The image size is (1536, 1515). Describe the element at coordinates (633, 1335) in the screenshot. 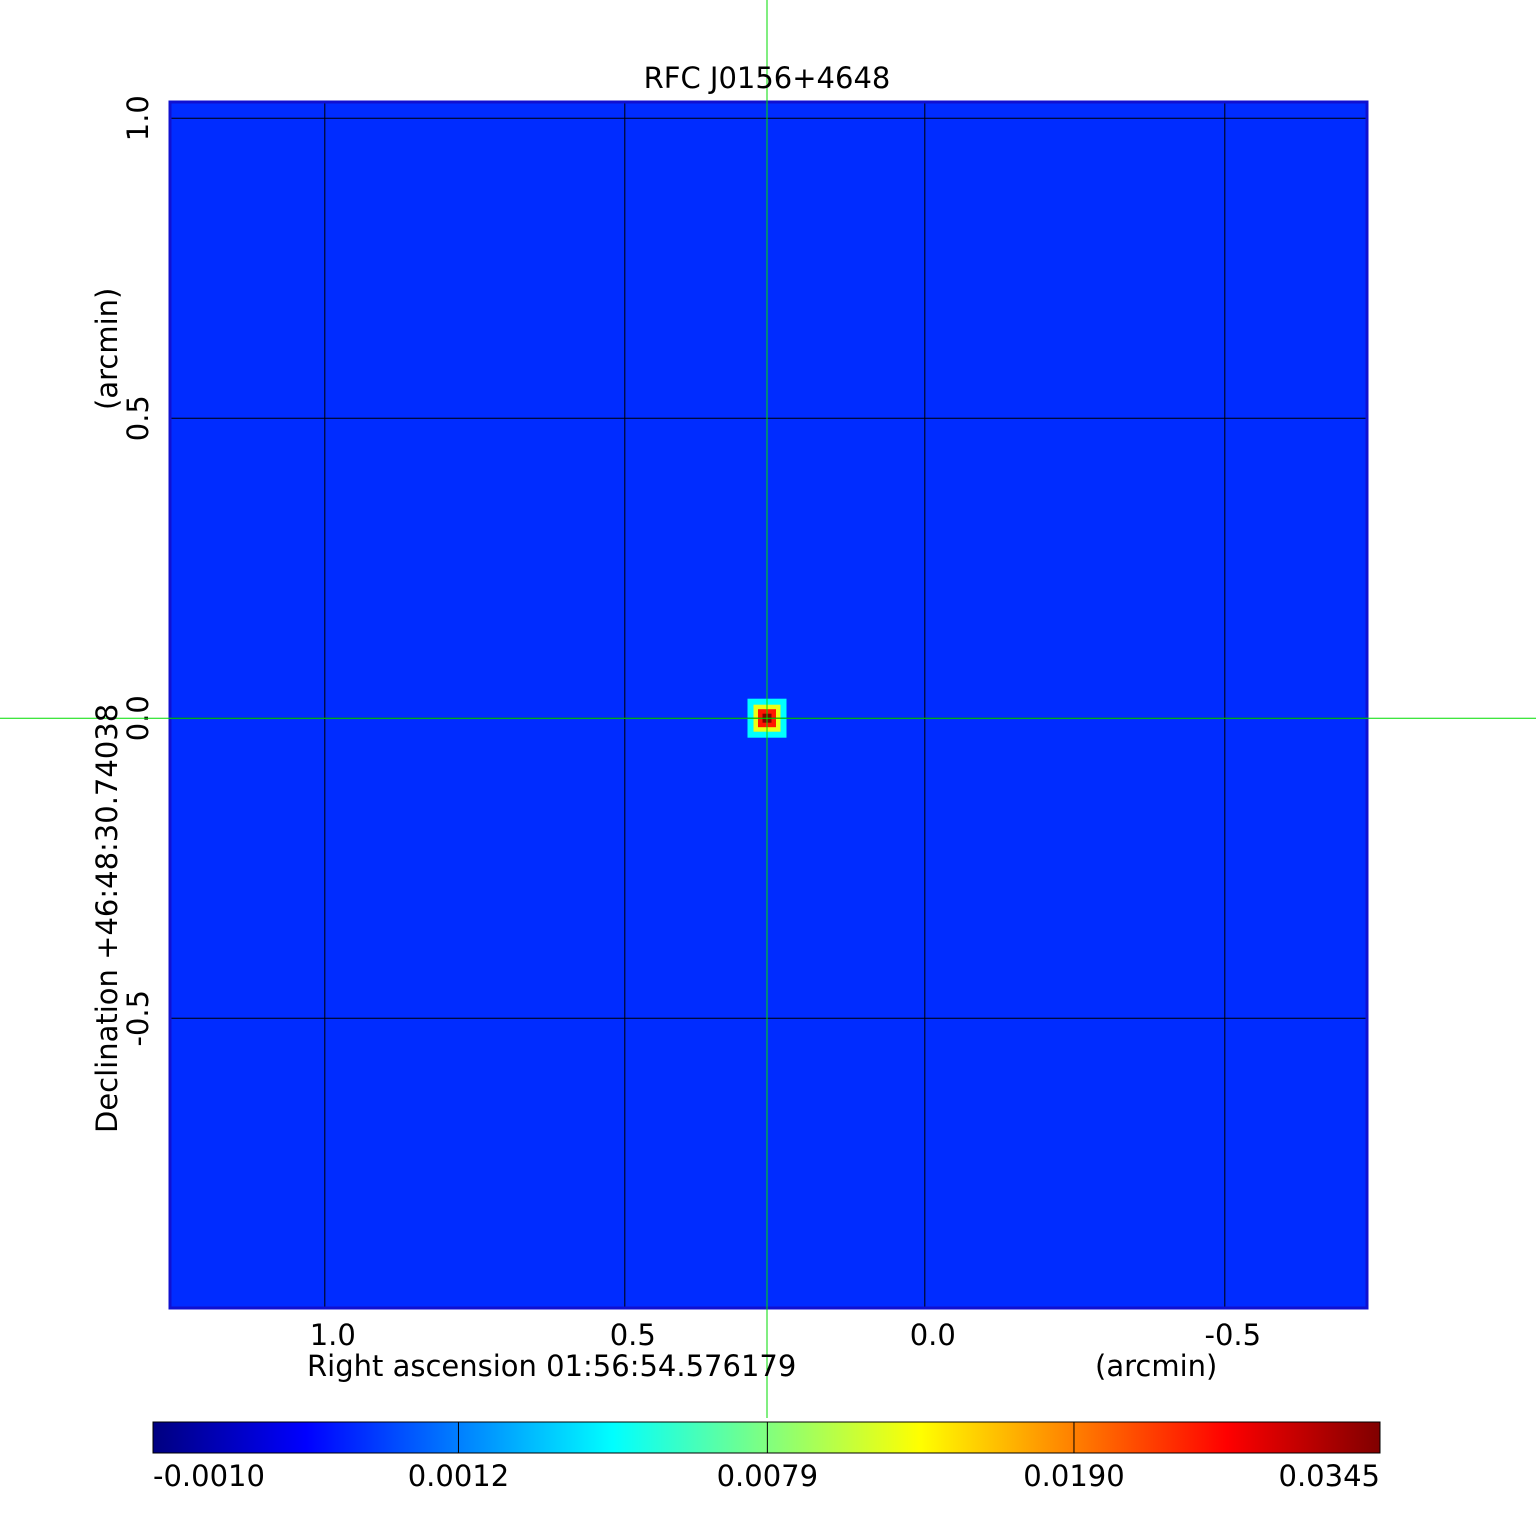

I see `x-tick-label: 0.5` at that location.